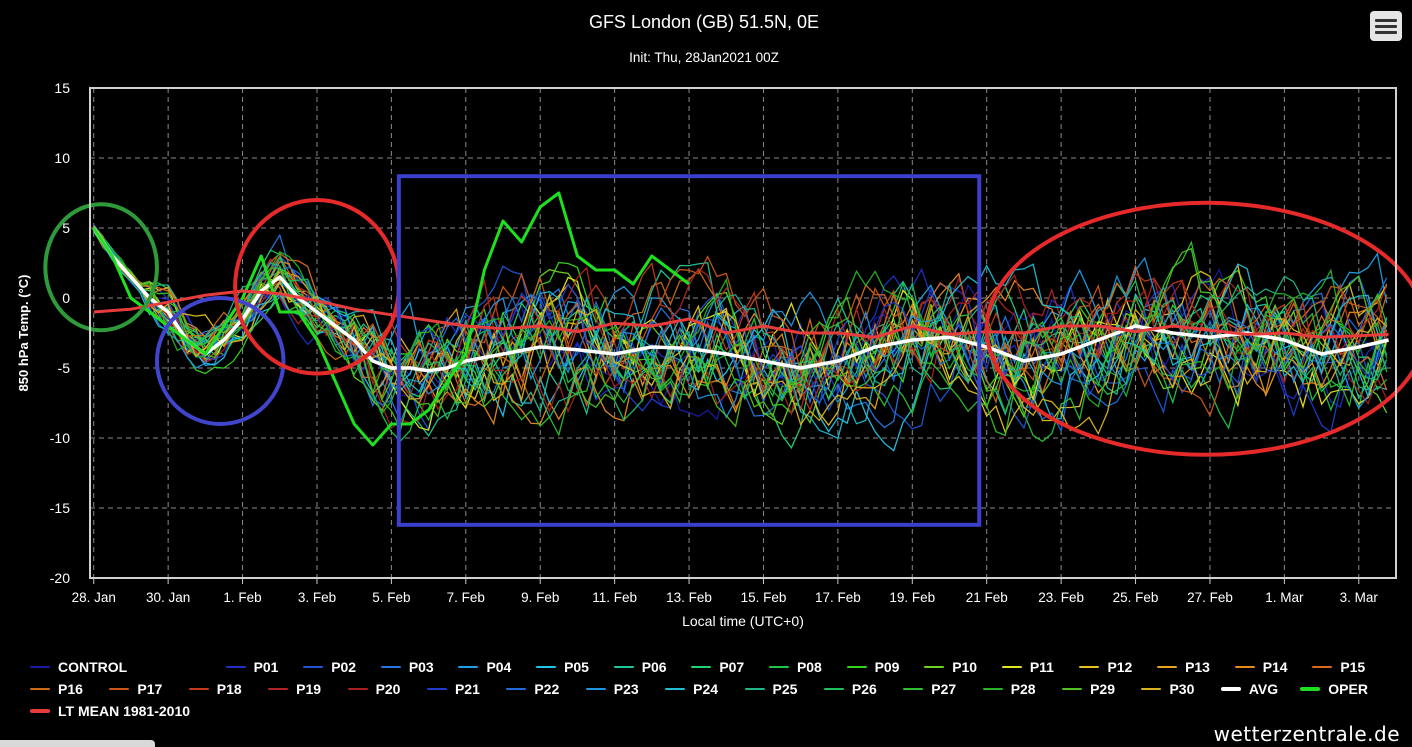 Image resolution: width=1412 pixels, height=747 pixels. What do you see at coordinates (69, 689) in the screenshot?
I see `legend-item-p16: P16` at bounding box center [69, 689].